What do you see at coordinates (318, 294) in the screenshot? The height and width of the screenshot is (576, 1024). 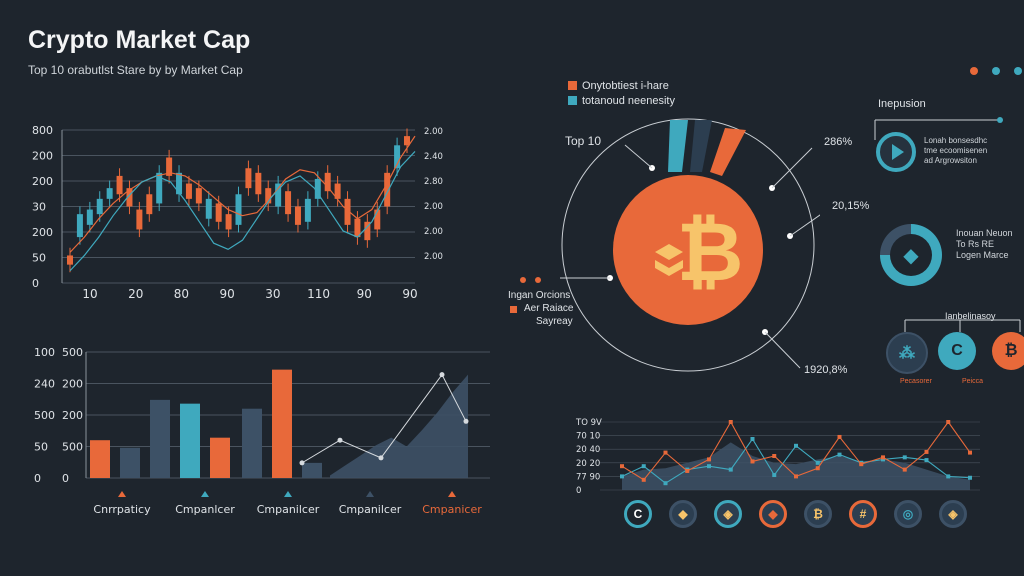 I see `x-tick-label: 110` at bounding box center [318, 294].